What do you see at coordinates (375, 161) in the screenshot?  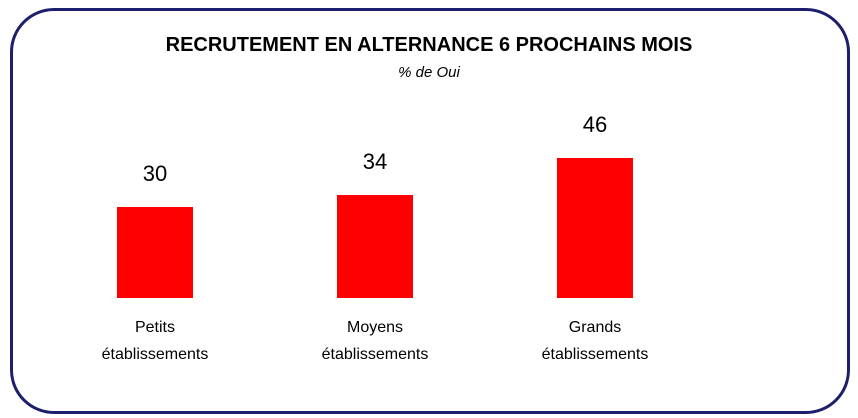 I see `value-label: 34` at bounding box center [375, 161].